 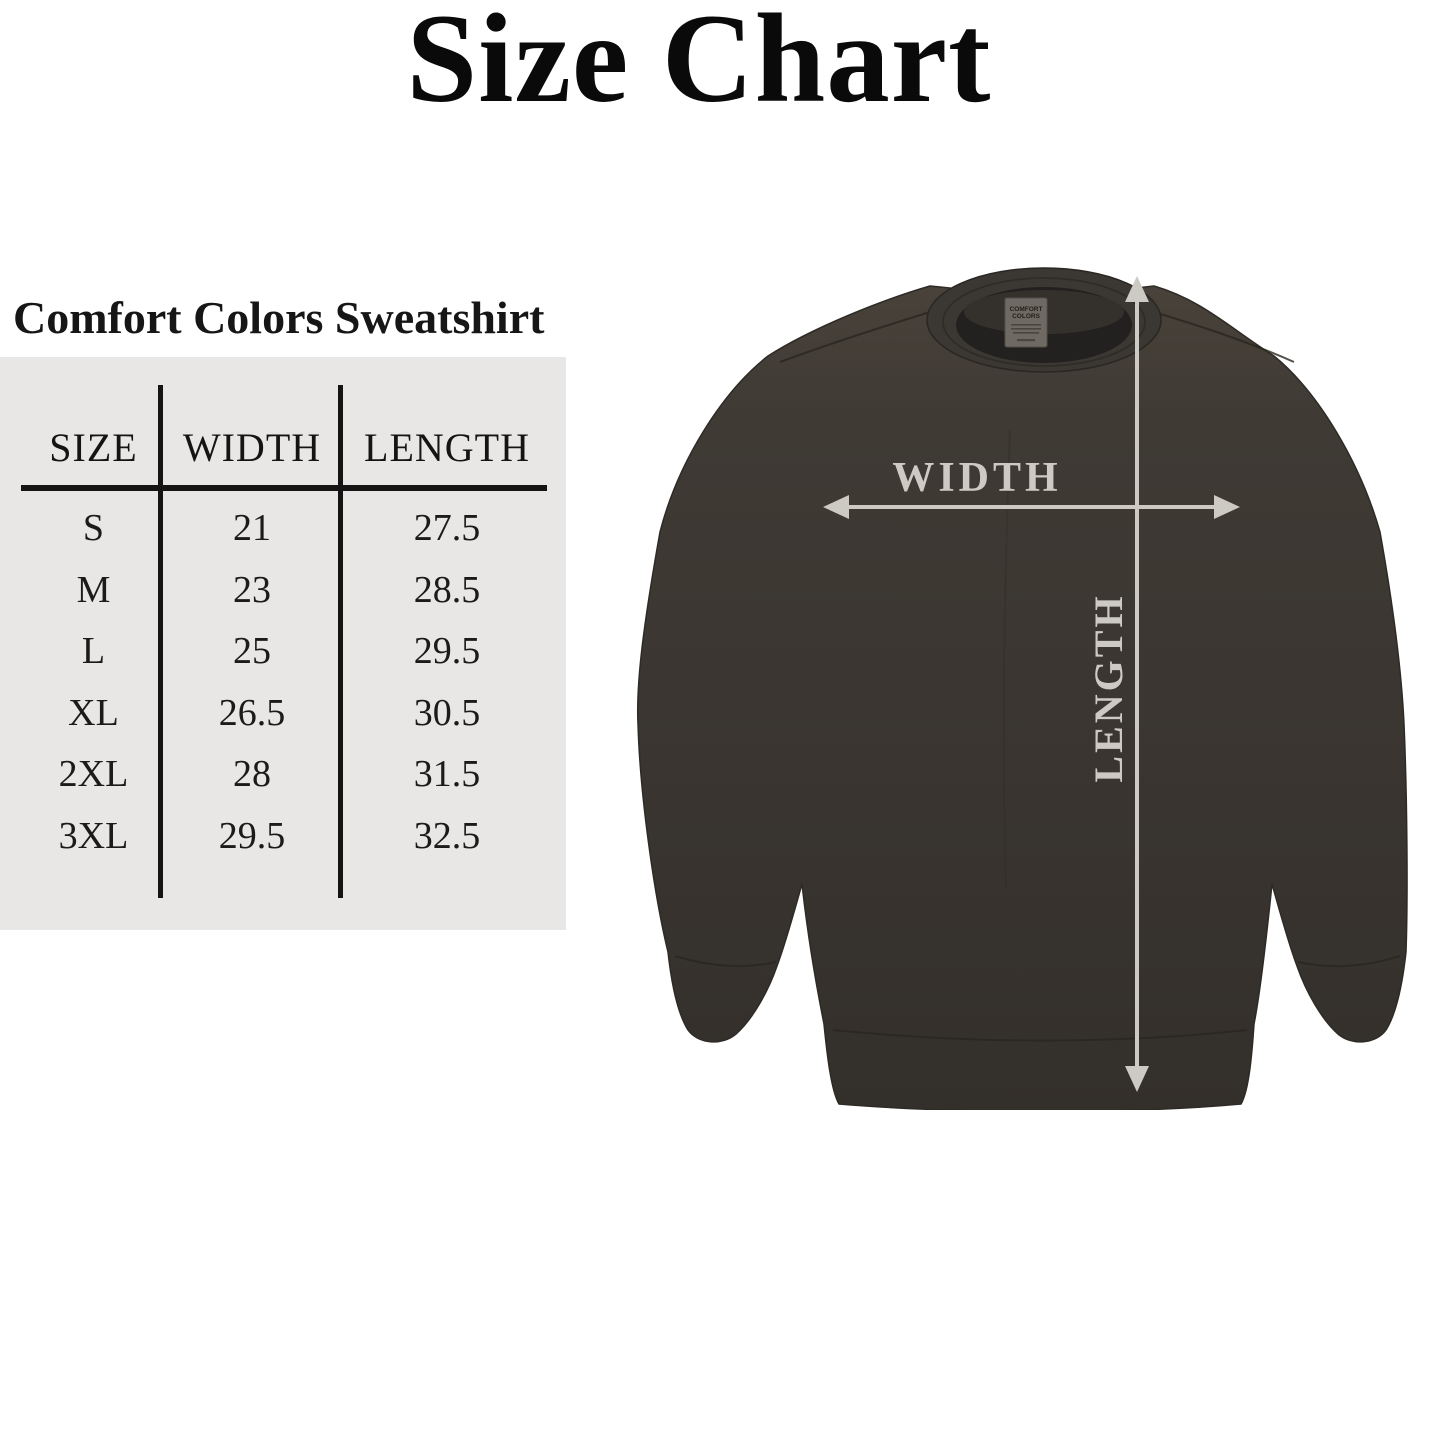 I want to click on width-cell: 26.5, so click(x=252, y=713).